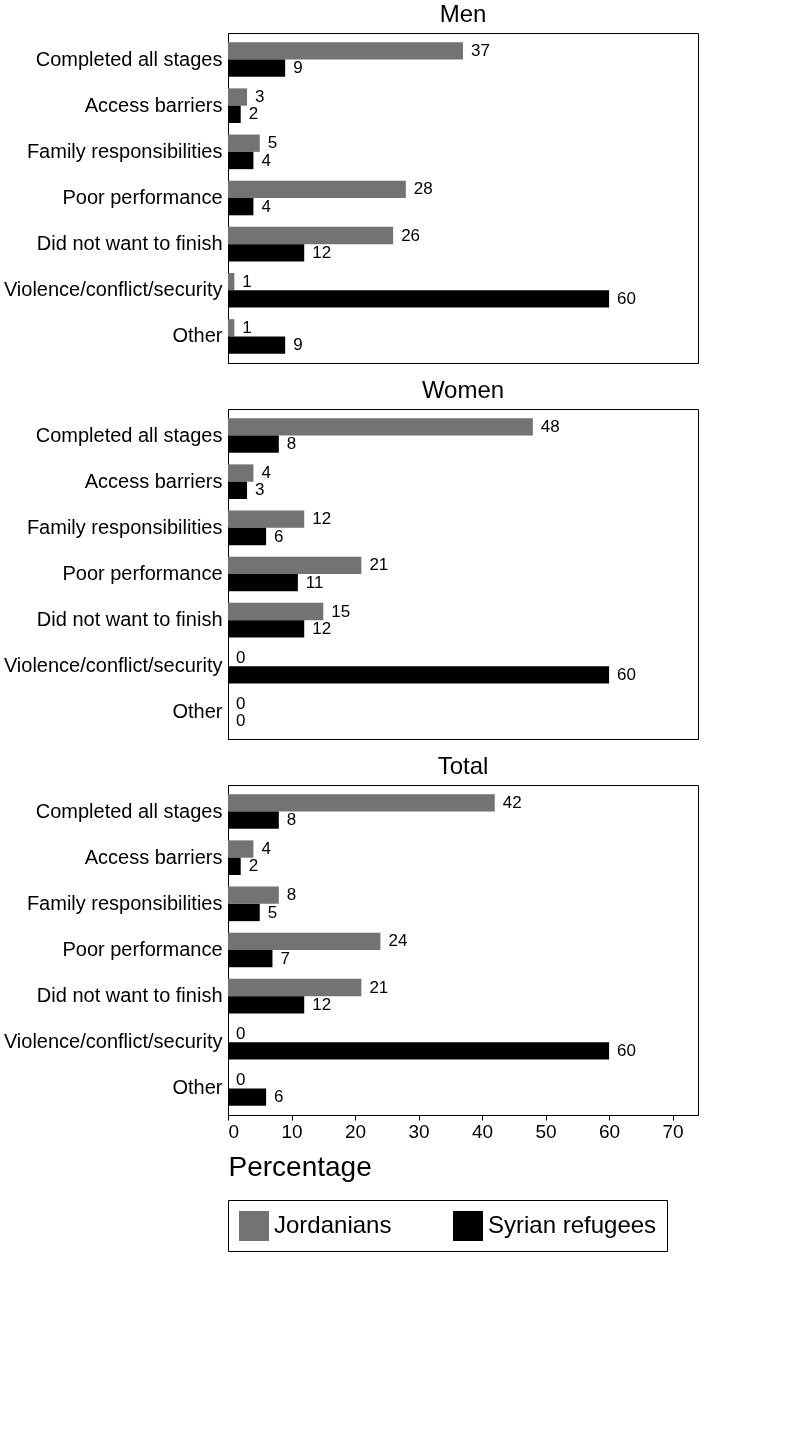  I want to click on x-tick-label: 20, so click(355, 1131).